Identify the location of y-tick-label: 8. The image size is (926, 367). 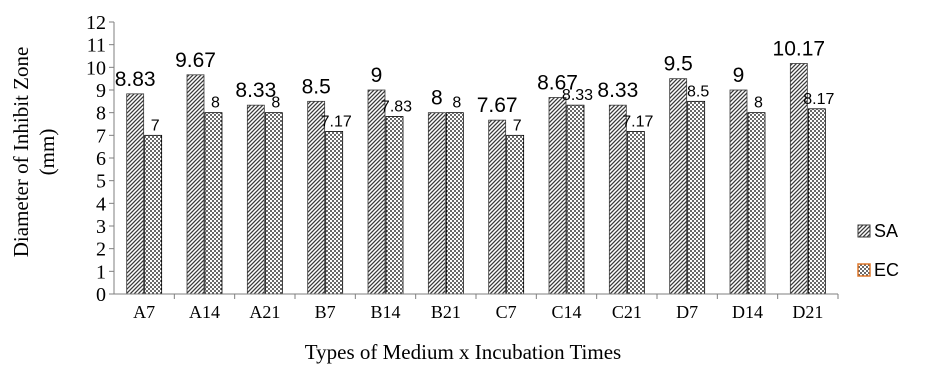
(101, 114).